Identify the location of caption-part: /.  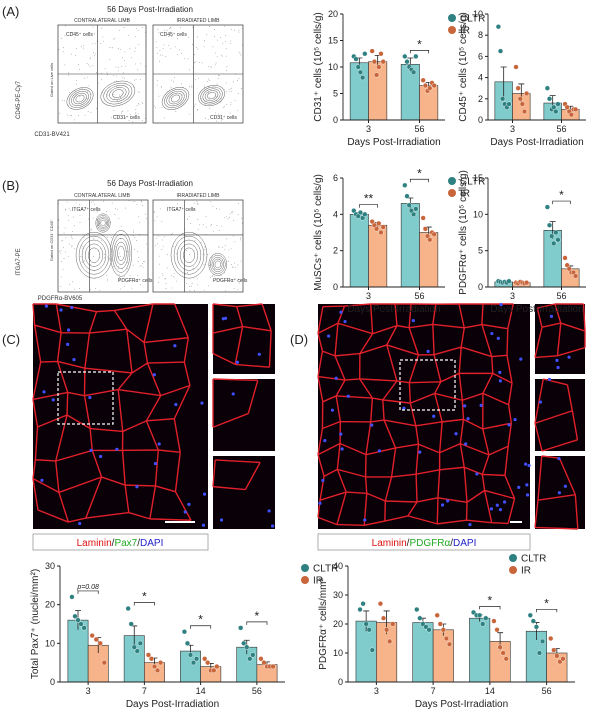
(138, 543).